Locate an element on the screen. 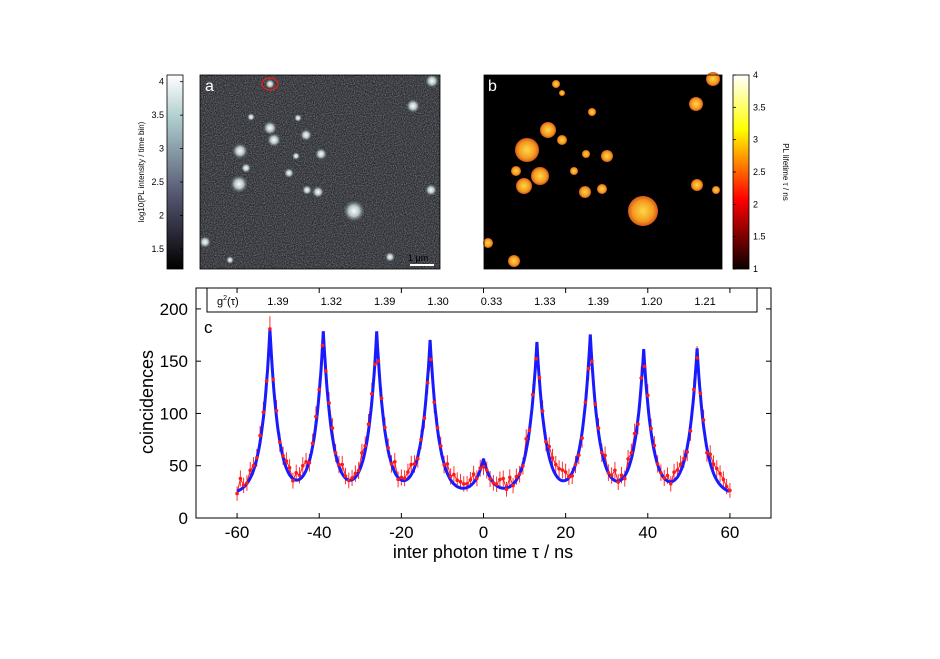  g2-value: 1.33 is located at coordinates (544, 302).